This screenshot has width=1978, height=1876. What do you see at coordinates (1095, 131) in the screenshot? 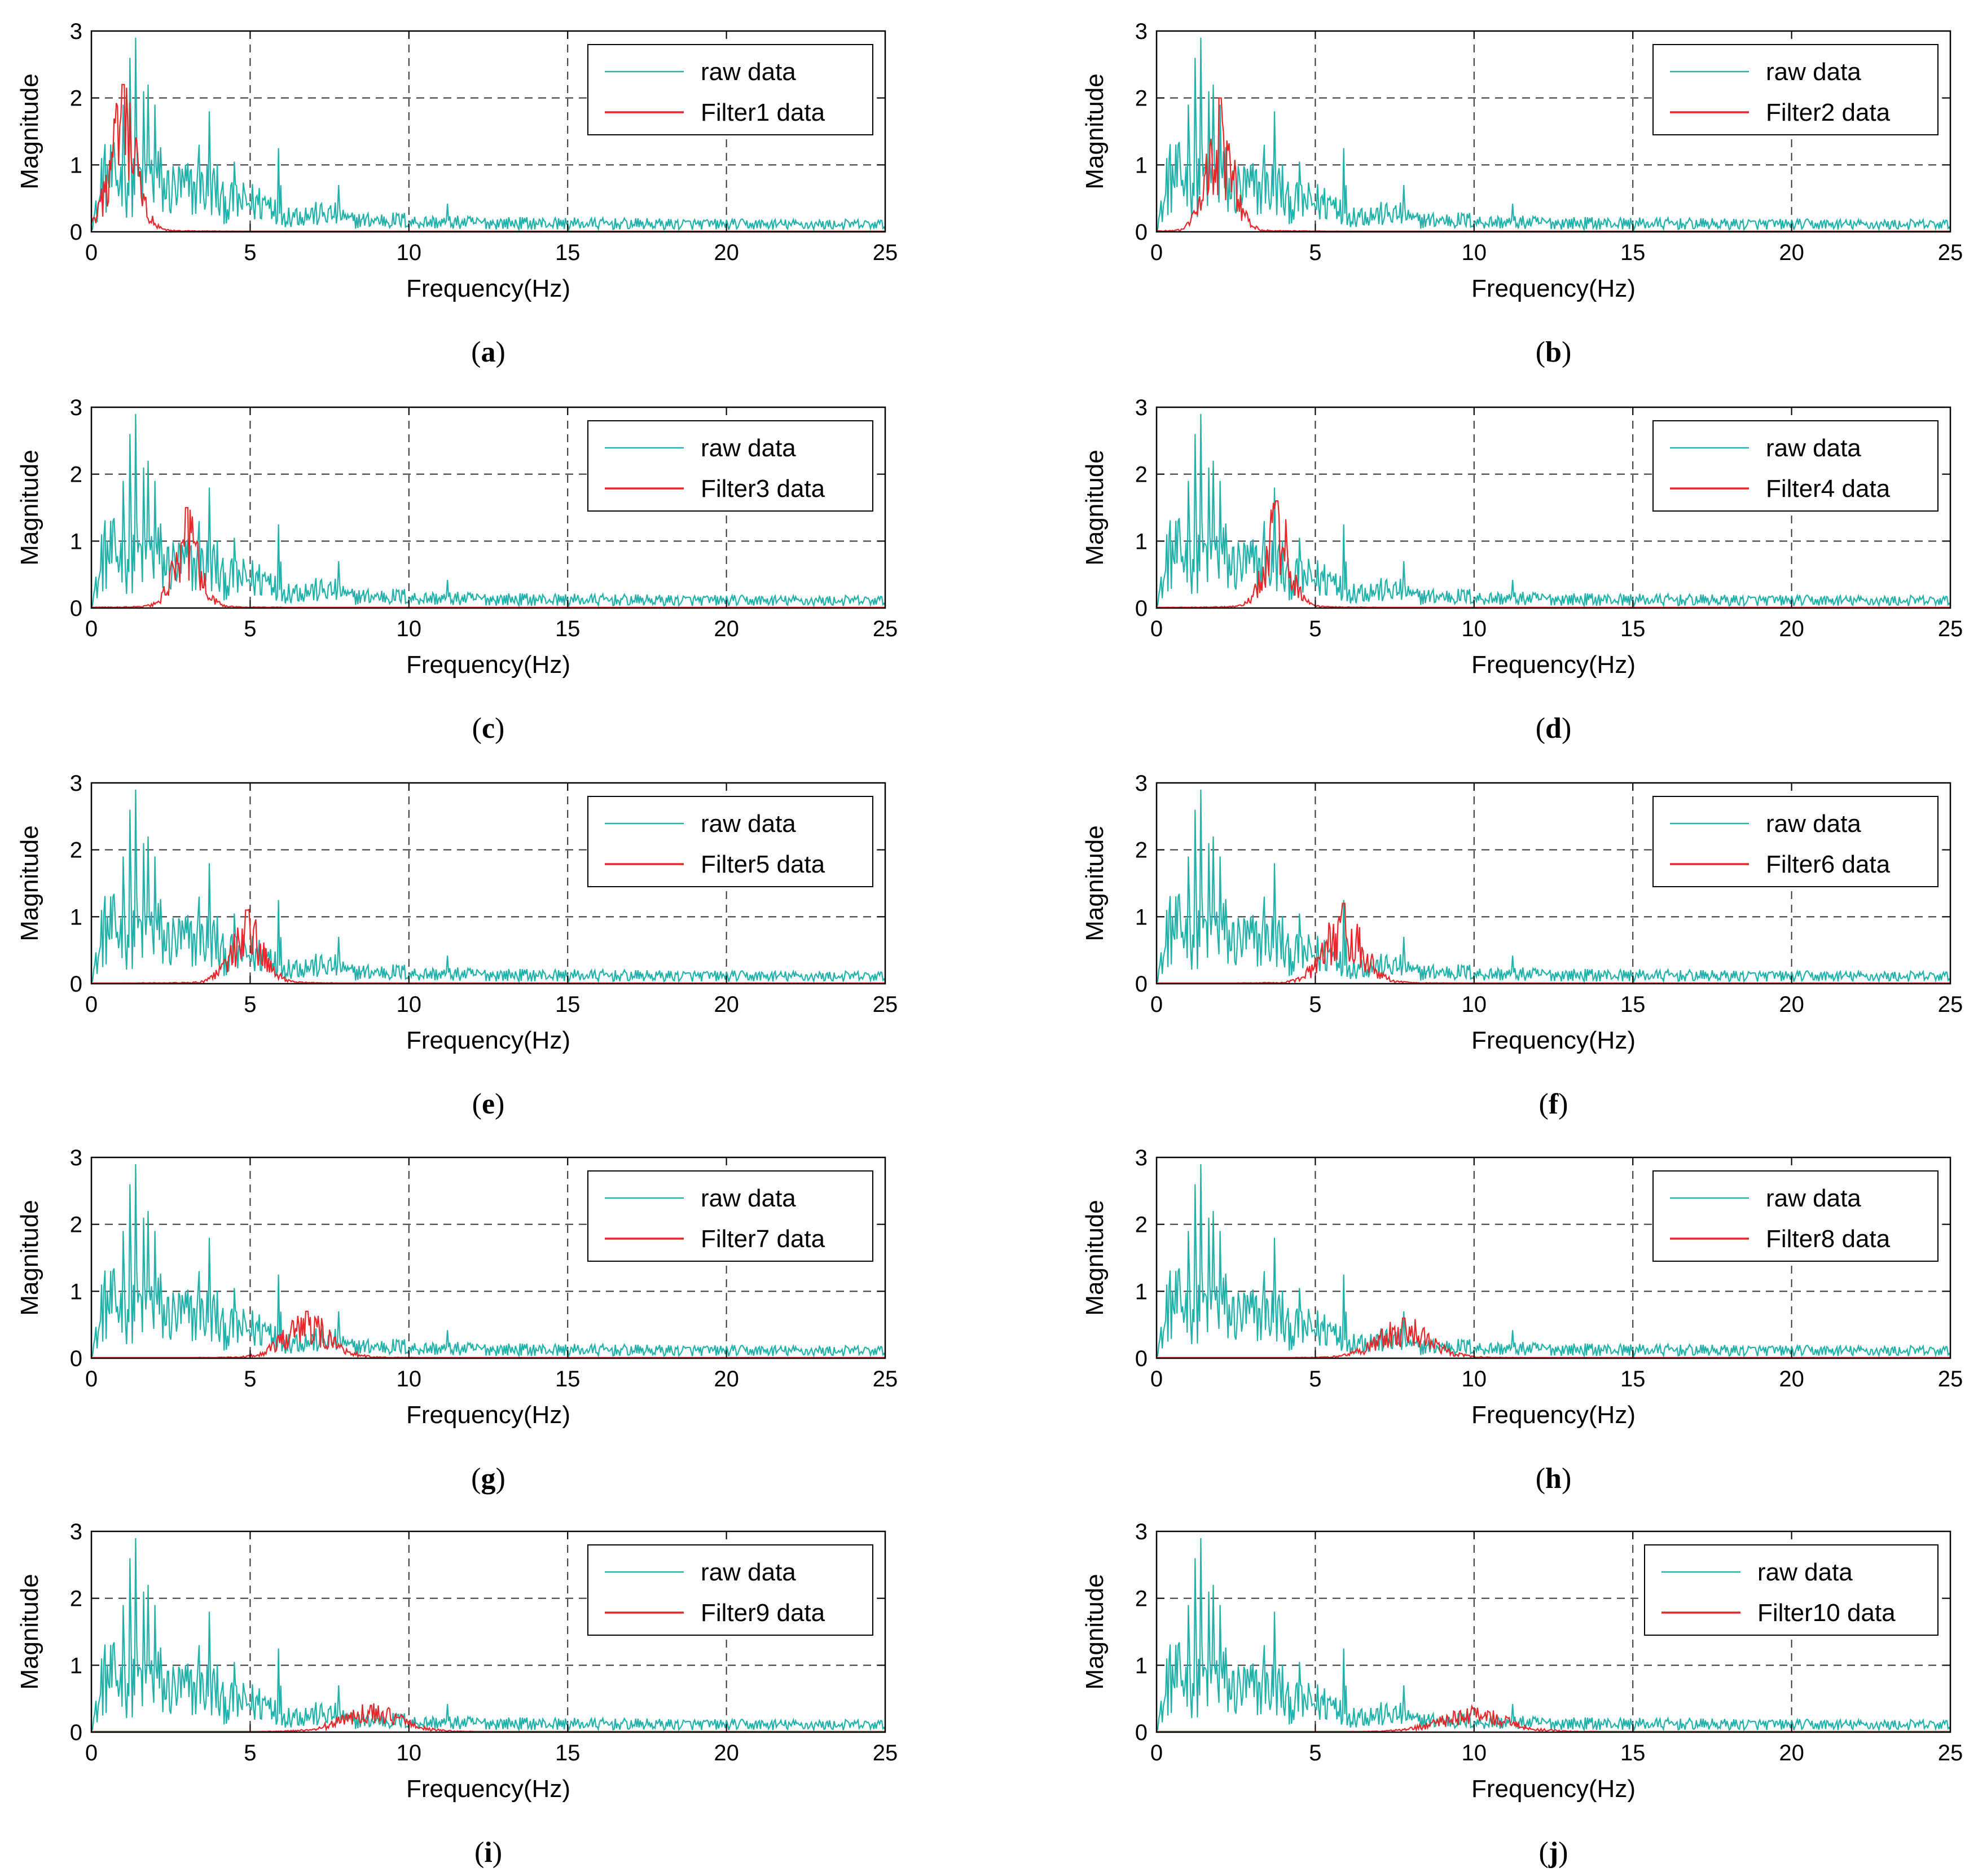
I see `y-axis-label: Magnitude` at bounding box center [1095, 131].